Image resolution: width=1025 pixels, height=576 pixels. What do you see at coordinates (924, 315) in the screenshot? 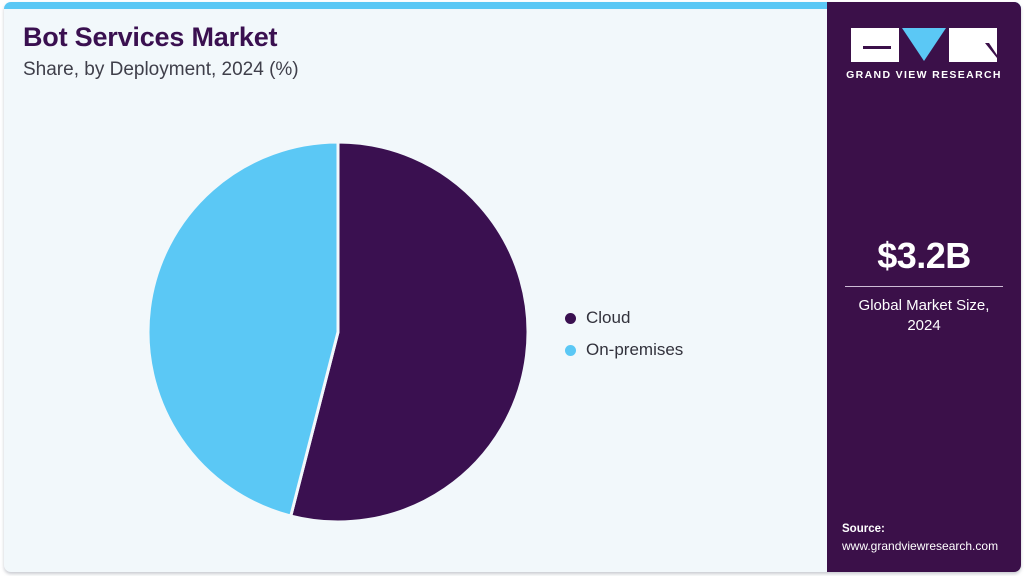
I see `stat-caption: Global Market Size, 2024` at bounding box center [924, 315].